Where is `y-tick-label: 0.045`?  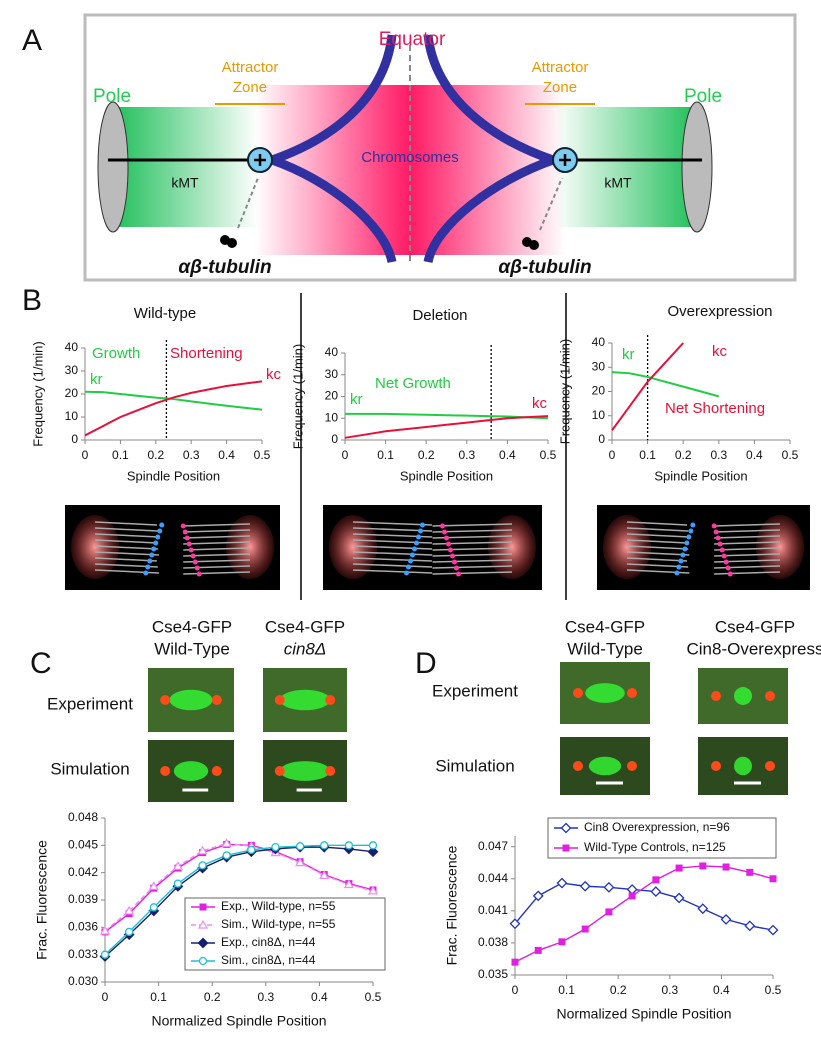 y-tick-label: 0.045 is located at coordinates (83, 845).